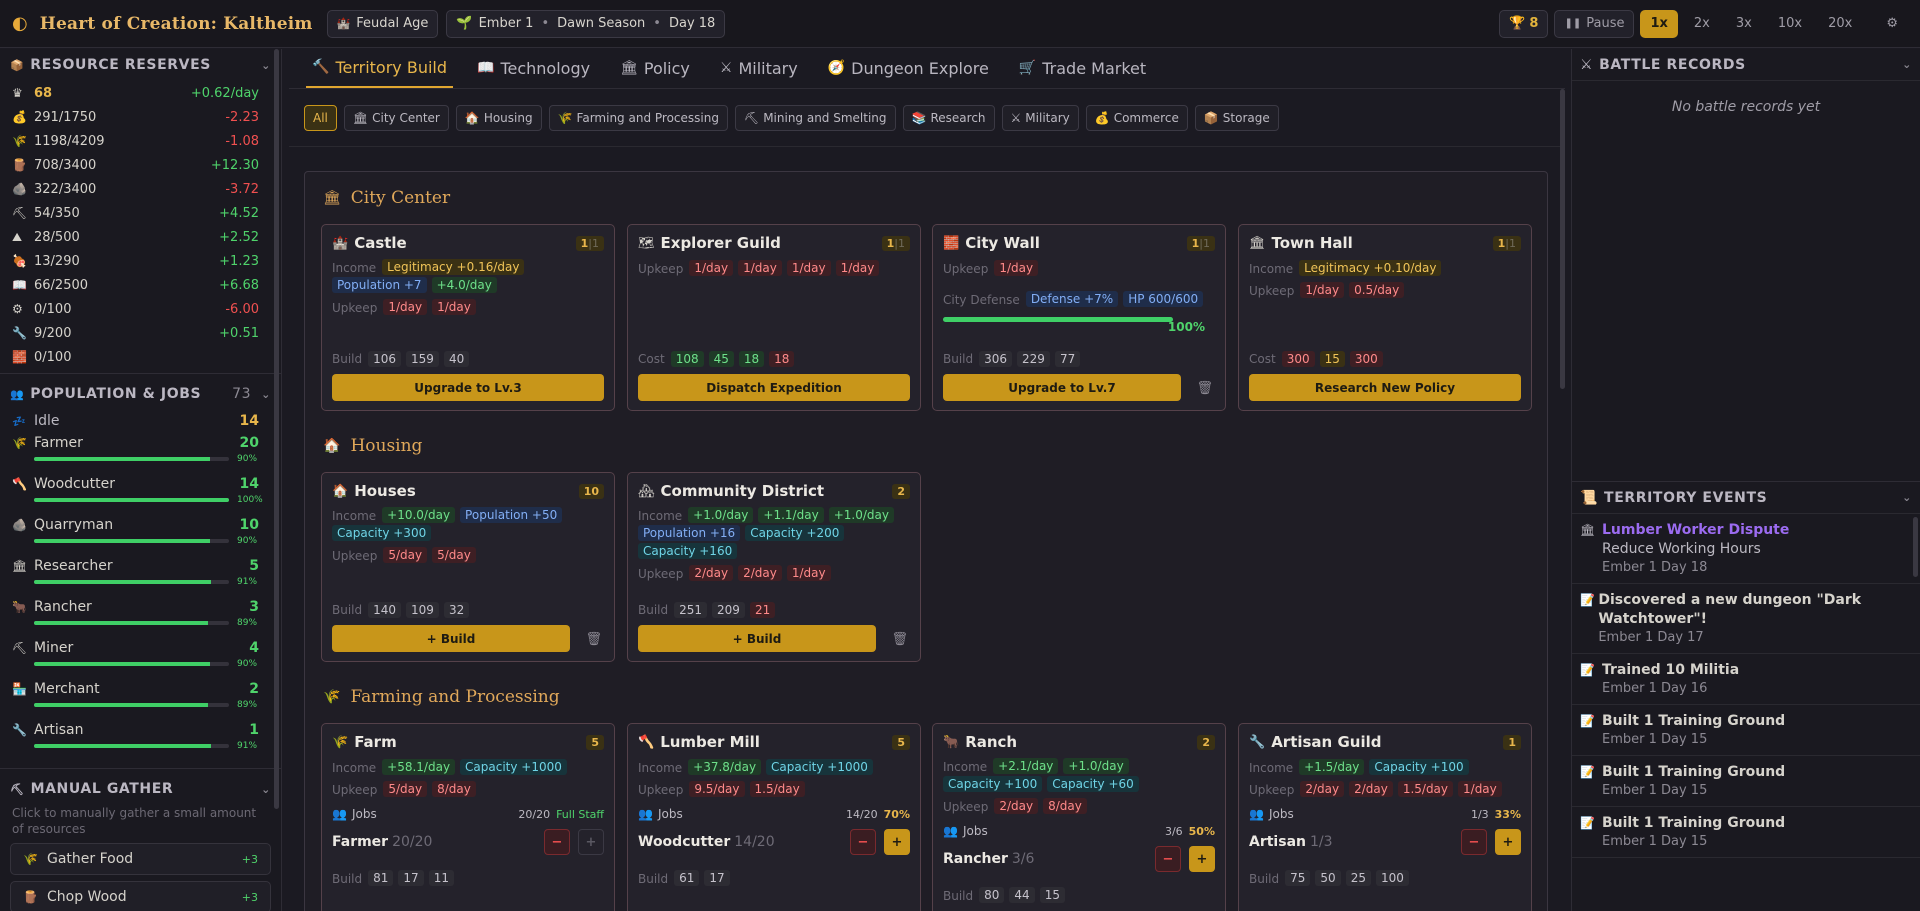 Image resolution: width=1920 pixels, height=911 pixels. Describe the element at coordinates (1743, 23) in the screenshot. I see `speed-3x-button: 3x` at that location.